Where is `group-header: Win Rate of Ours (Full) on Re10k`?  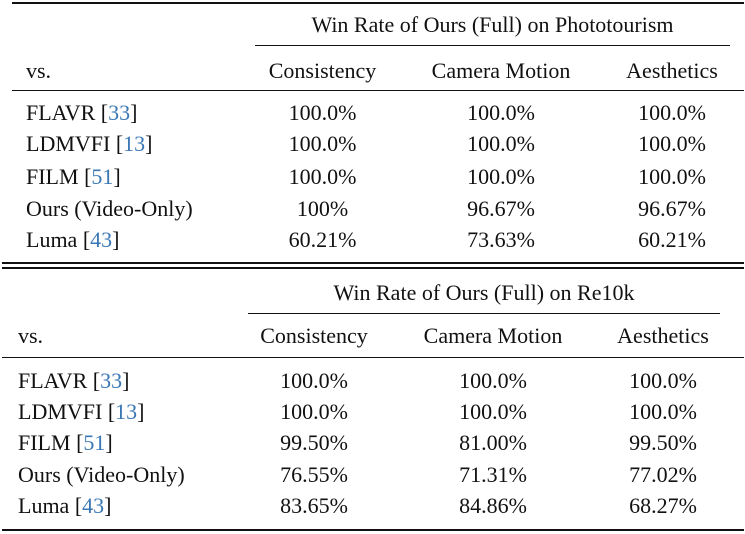
group-header: Win Rate of Ours (Full) on Re10k is located at coordinates (484, 292).